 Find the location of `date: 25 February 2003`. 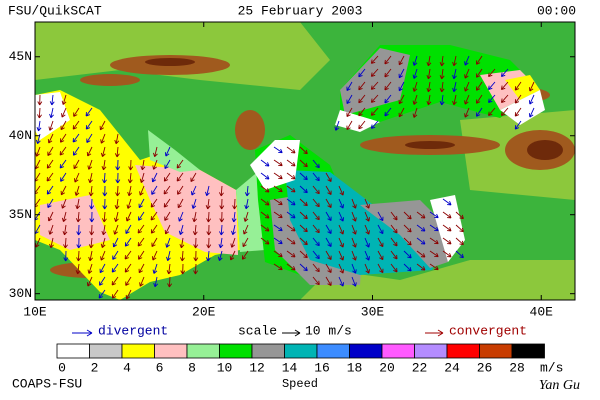

date: 25 February 2003 is located at coordinates (300, 10).